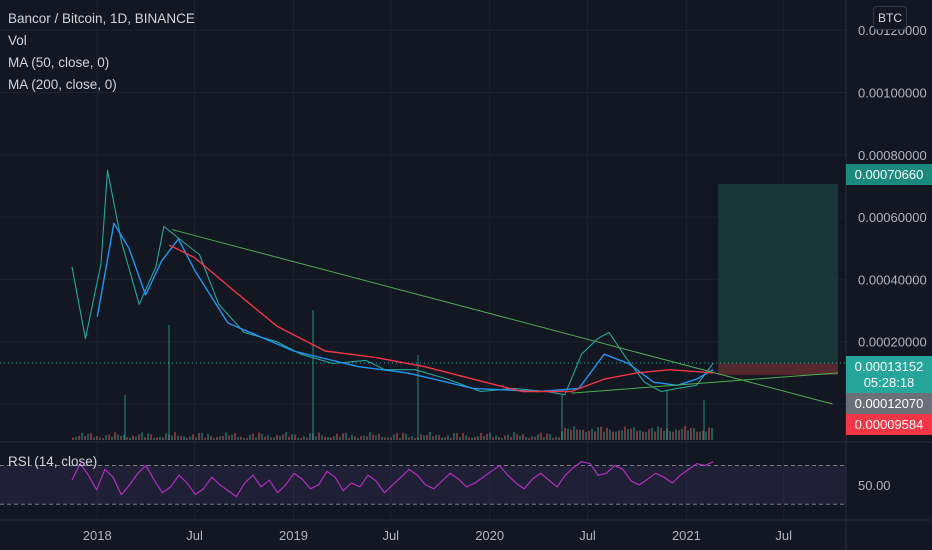 This screenshot has height=550, width=932. Describe the element at coordinates (889, 366) in the screenshot. I see `last-price-badge: 0.00013152` at that location.